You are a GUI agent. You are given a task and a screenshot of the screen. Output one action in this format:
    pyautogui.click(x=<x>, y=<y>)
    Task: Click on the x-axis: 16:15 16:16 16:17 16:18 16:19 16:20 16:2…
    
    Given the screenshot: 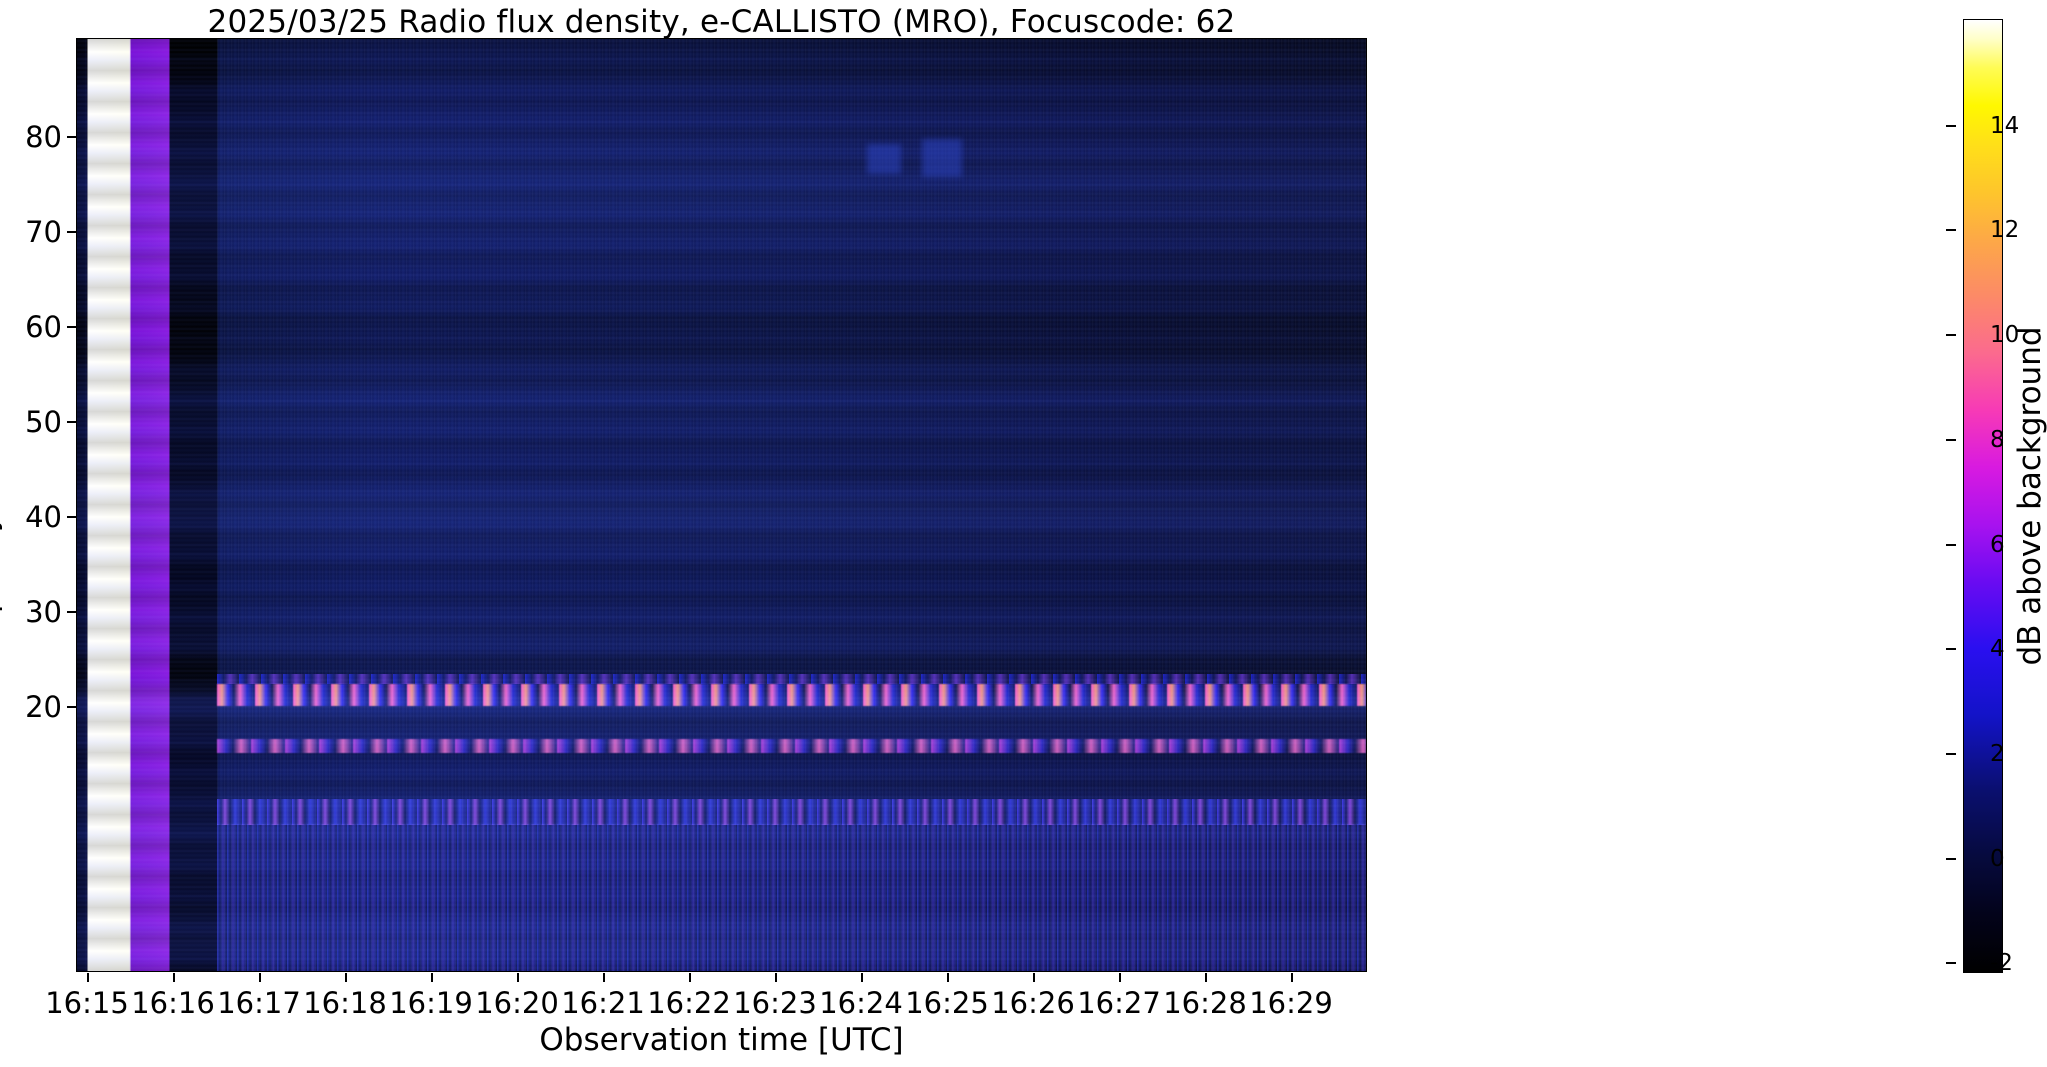 What is the action you would take?
    pyautogui.click(x=706, y=1003)
    